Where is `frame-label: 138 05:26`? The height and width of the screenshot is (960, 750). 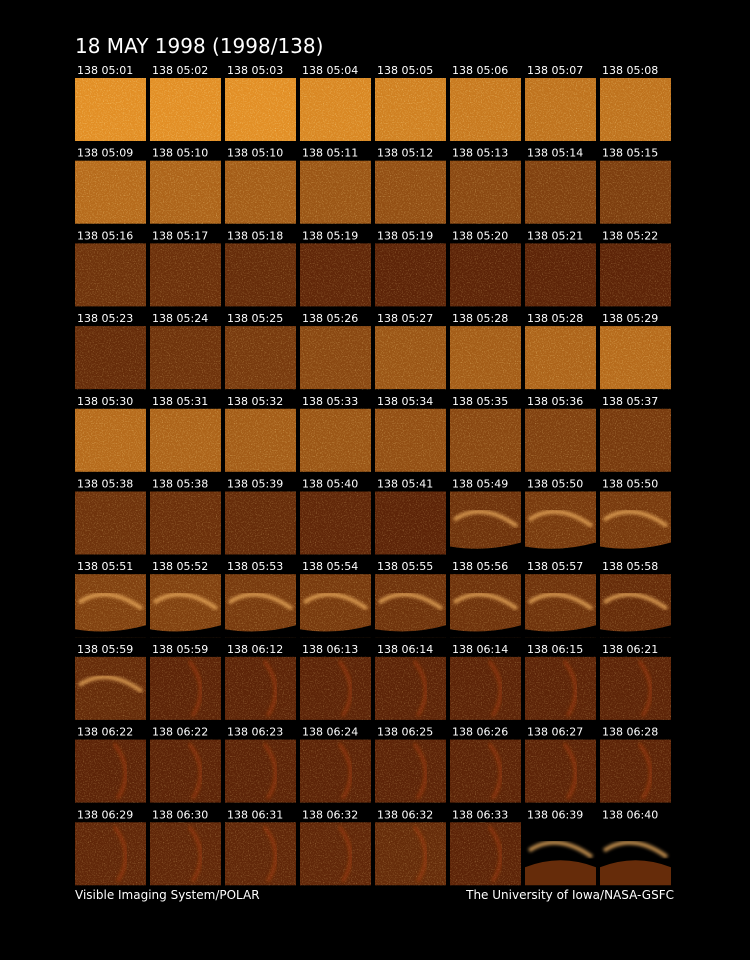
frame-label: 138 05:26 is located at coordinates (330, 318).